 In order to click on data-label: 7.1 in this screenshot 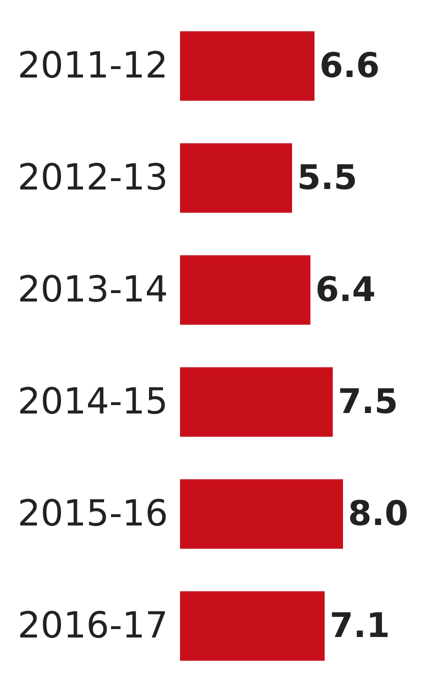, I will do `click(360, 626)`.